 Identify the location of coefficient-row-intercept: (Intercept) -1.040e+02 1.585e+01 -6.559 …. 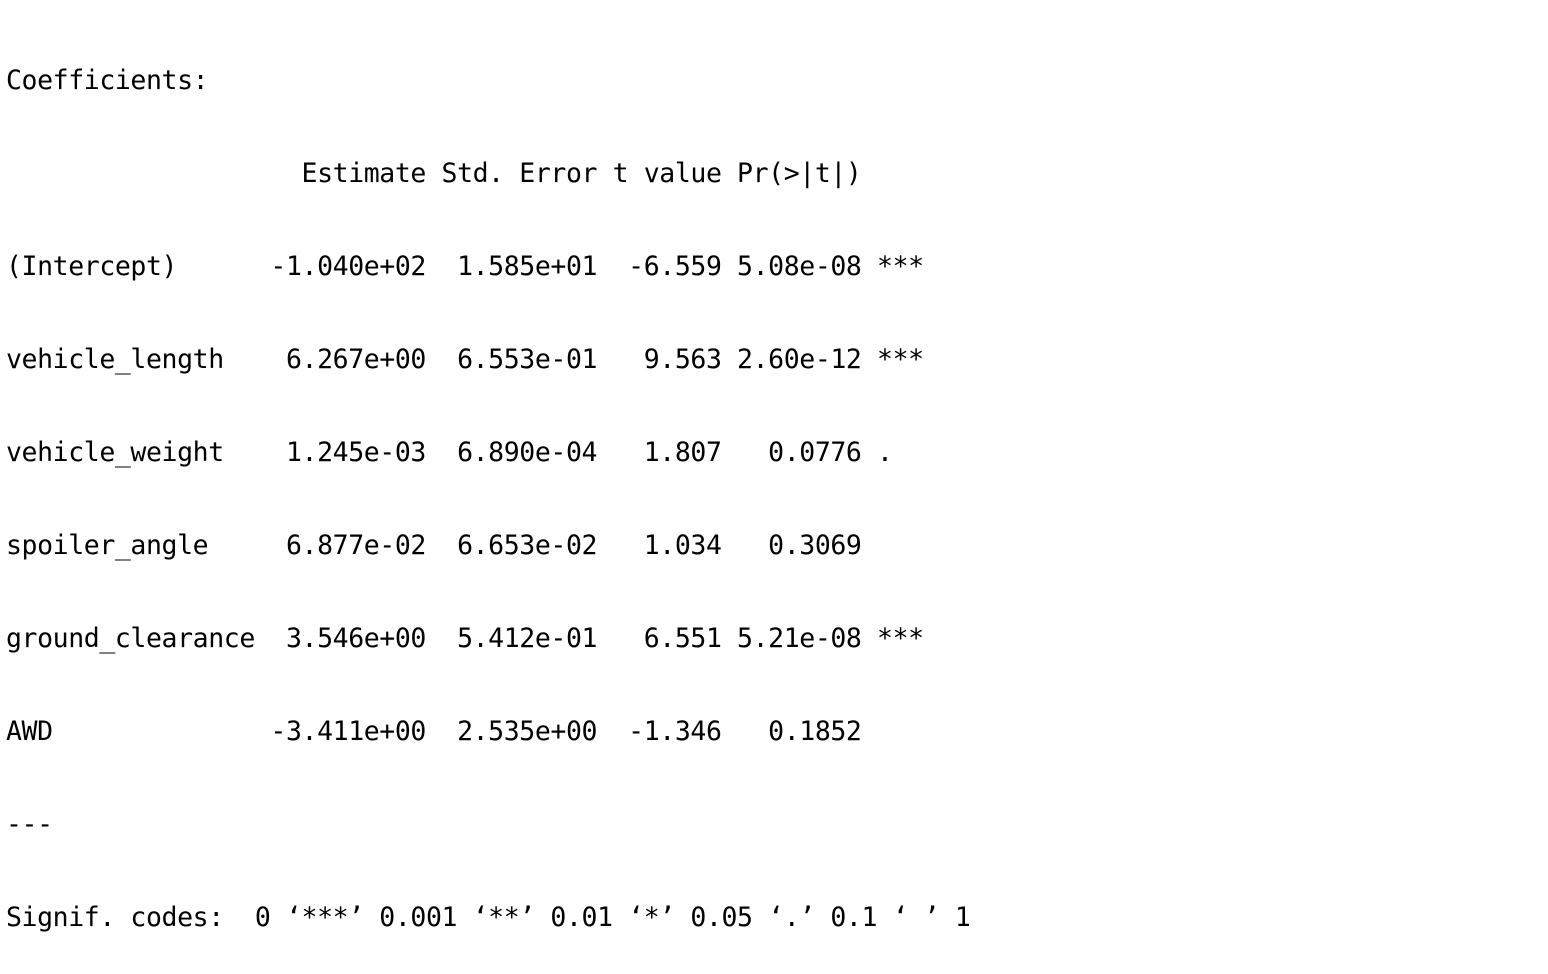
(465, 266).